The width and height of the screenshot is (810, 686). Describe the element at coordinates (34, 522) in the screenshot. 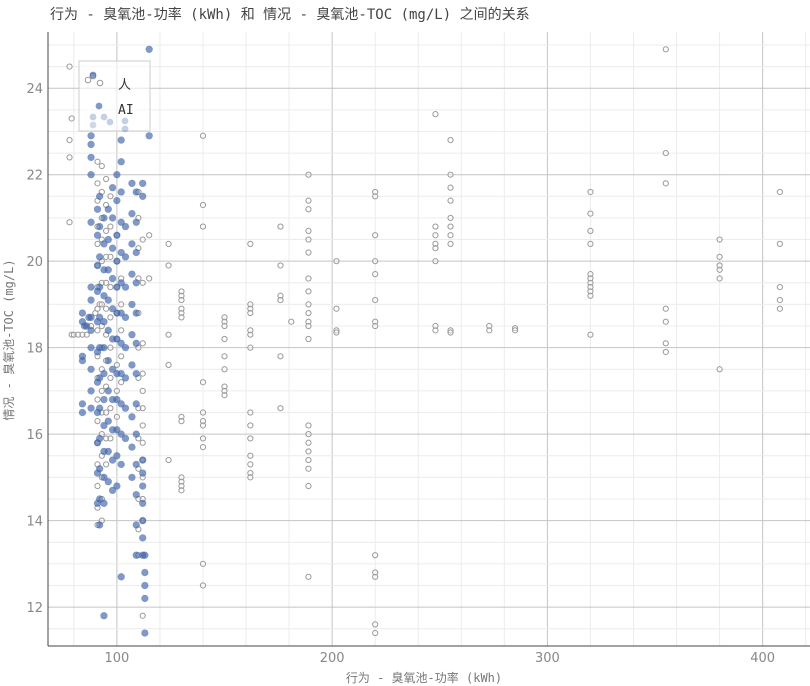

I see `y-tick-label: 14` at that location.